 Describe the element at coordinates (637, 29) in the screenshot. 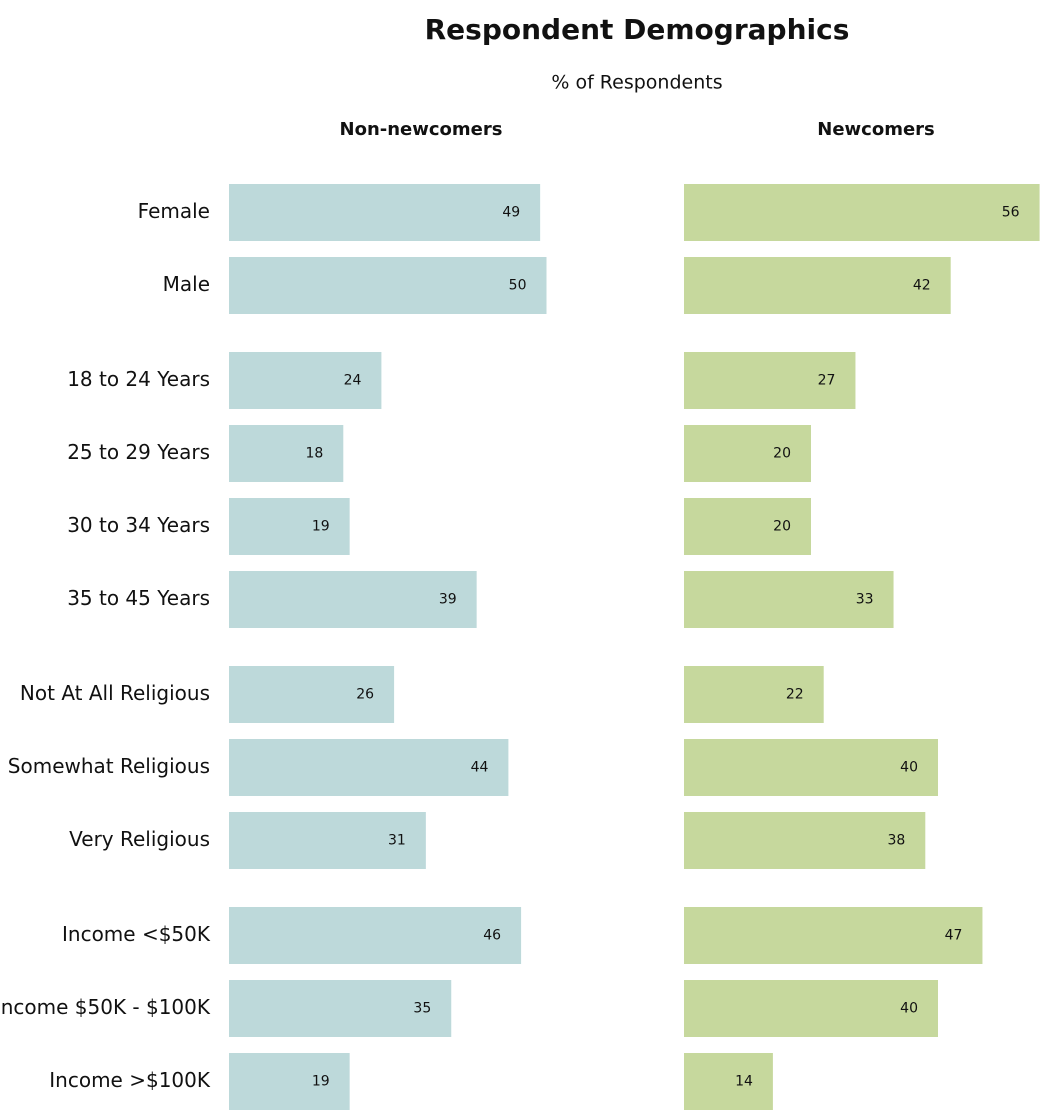

I see `chart-title: Respondent Demographics` at that location.